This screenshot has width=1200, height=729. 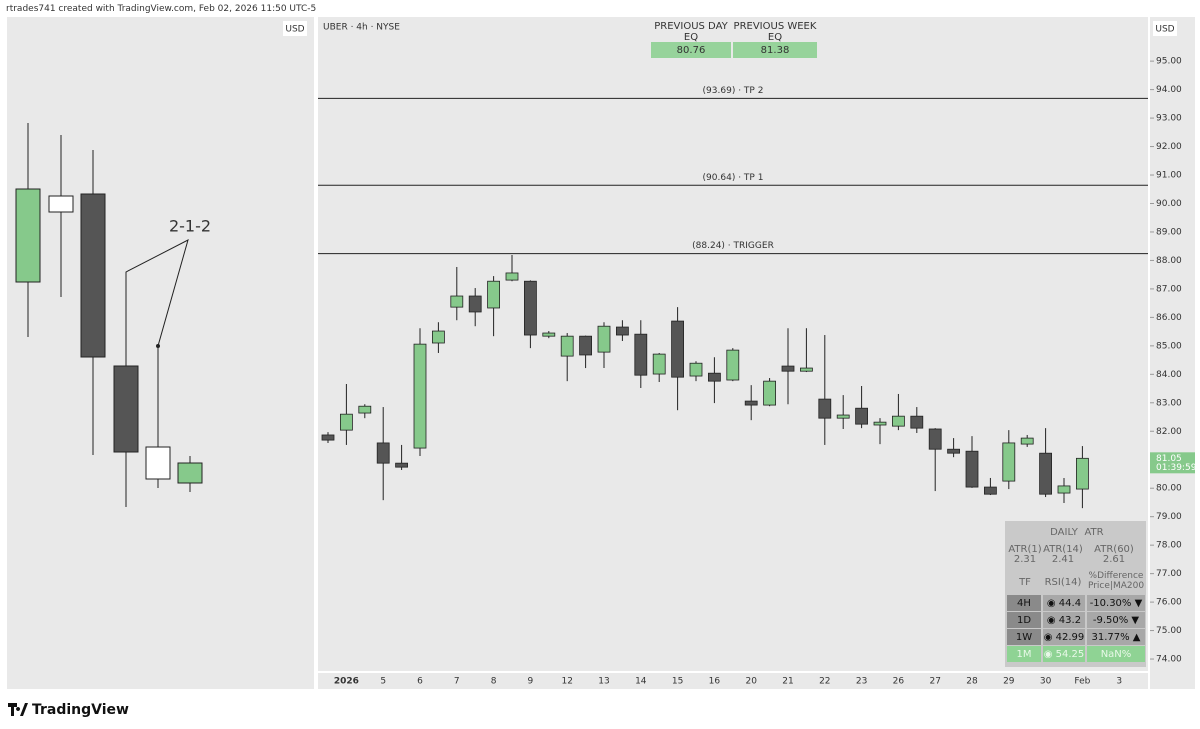 I want to click on brand-logo, so click(x=18, y=709).